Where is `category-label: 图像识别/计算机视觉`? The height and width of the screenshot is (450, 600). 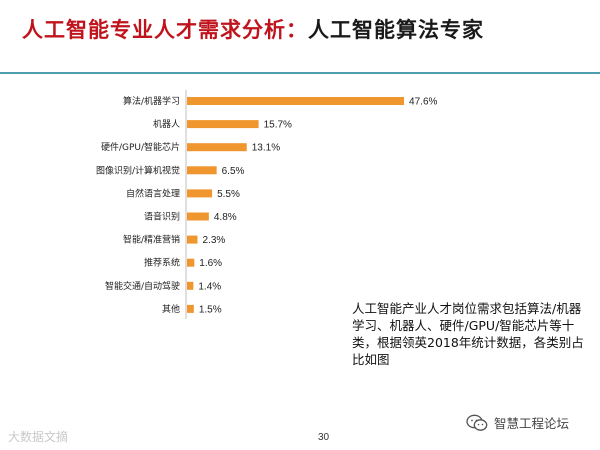
category-label: 图像识别/计算机视觉 is located at coordinates (138, 170).